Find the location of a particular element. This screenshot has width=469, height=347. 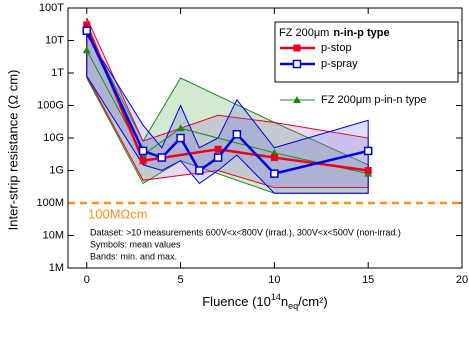

x-label-sub: eq is located at coordinates (293, 306).